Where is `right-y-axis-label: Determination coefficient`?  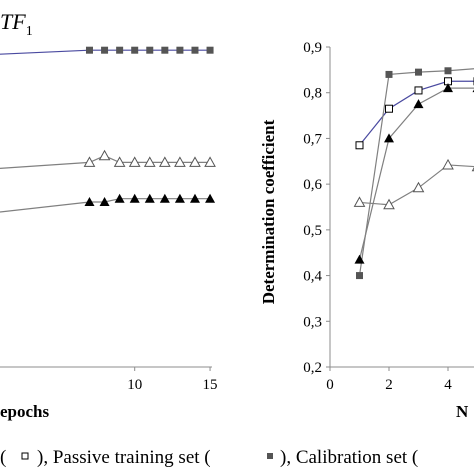
right-y-axis-label: Determination coefficient is located at coordinates (268, 211).